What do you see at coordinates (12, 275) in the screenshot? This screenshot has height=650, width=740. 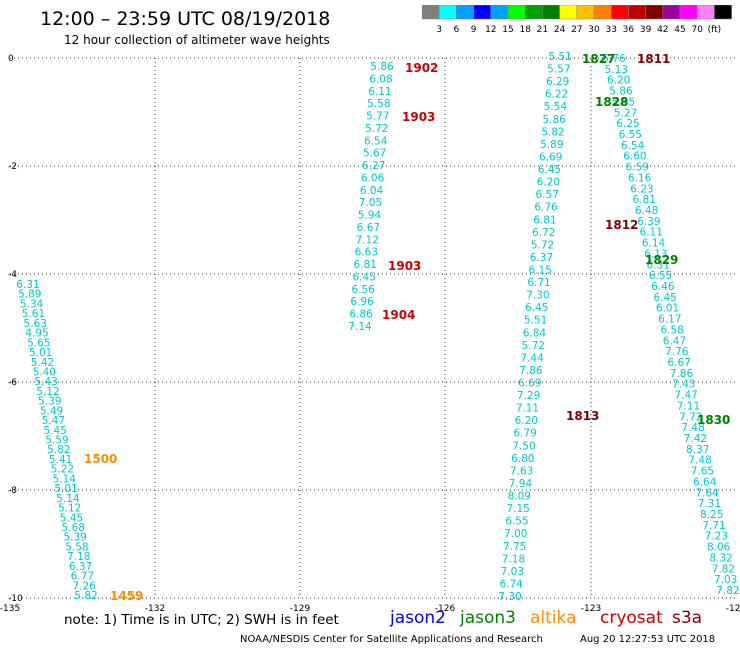 I see `y-tick-label: -4` at bounding box center [12, 275].